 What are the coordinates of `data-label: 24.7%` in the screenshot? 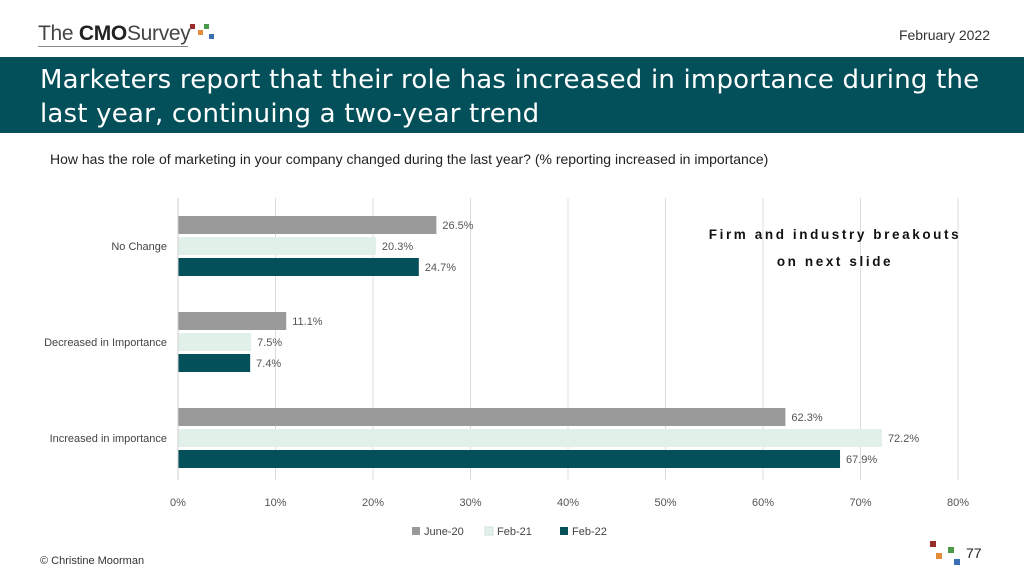 It's located at (440, 268).